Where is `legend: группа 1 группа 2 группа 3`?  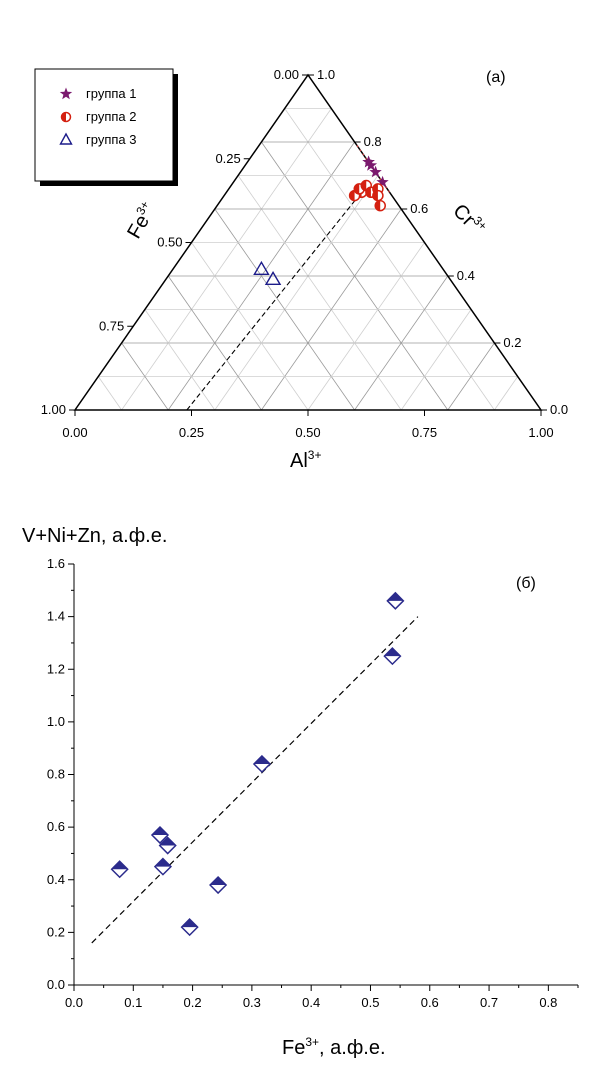 legend: группа 1 группа 2 группа 3 is located at coordinates (106, 127).